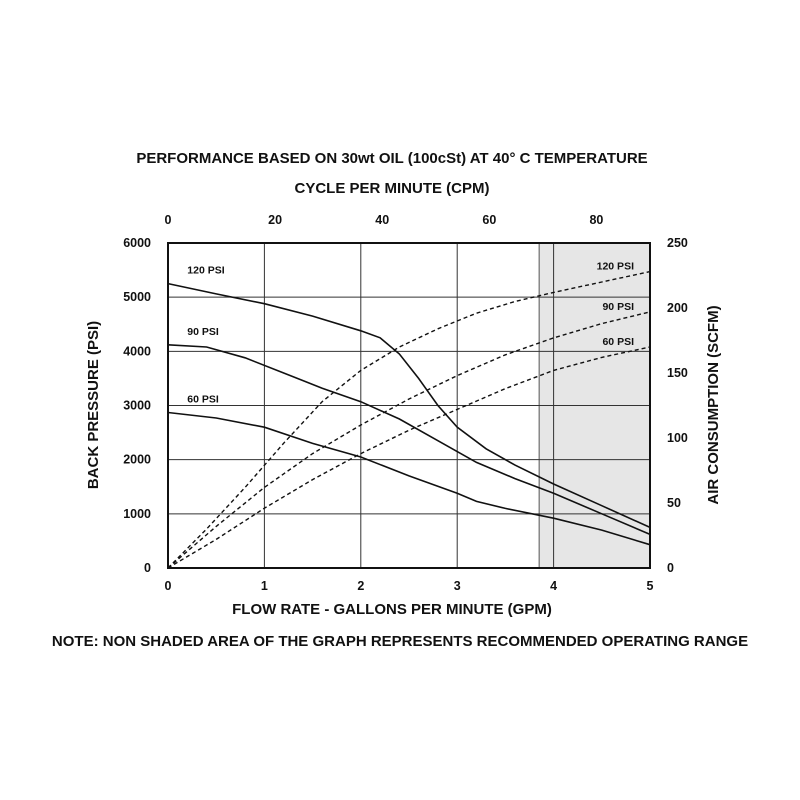  What do you see at coordinates (137, 351) in the screenshot?
I see `left-tick-label: 4000` at bounding box center [137, 351].